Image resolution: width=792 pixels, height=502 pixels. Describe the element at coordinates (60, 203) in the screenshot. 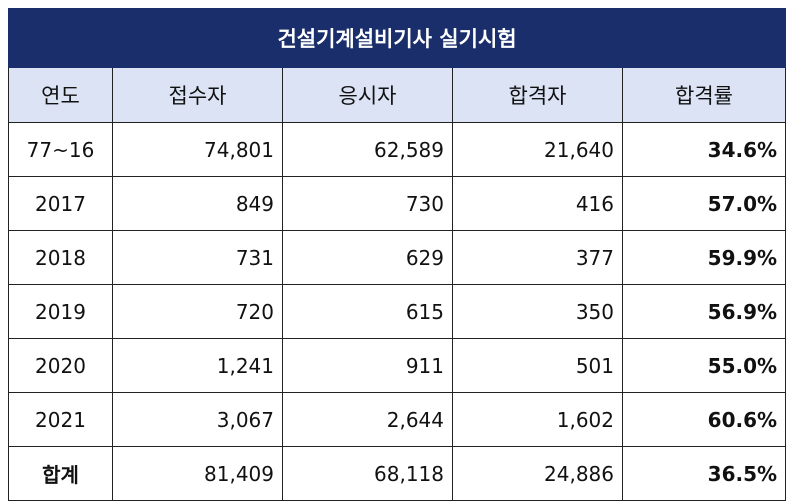

I see `cell-year: 2017` at that location.